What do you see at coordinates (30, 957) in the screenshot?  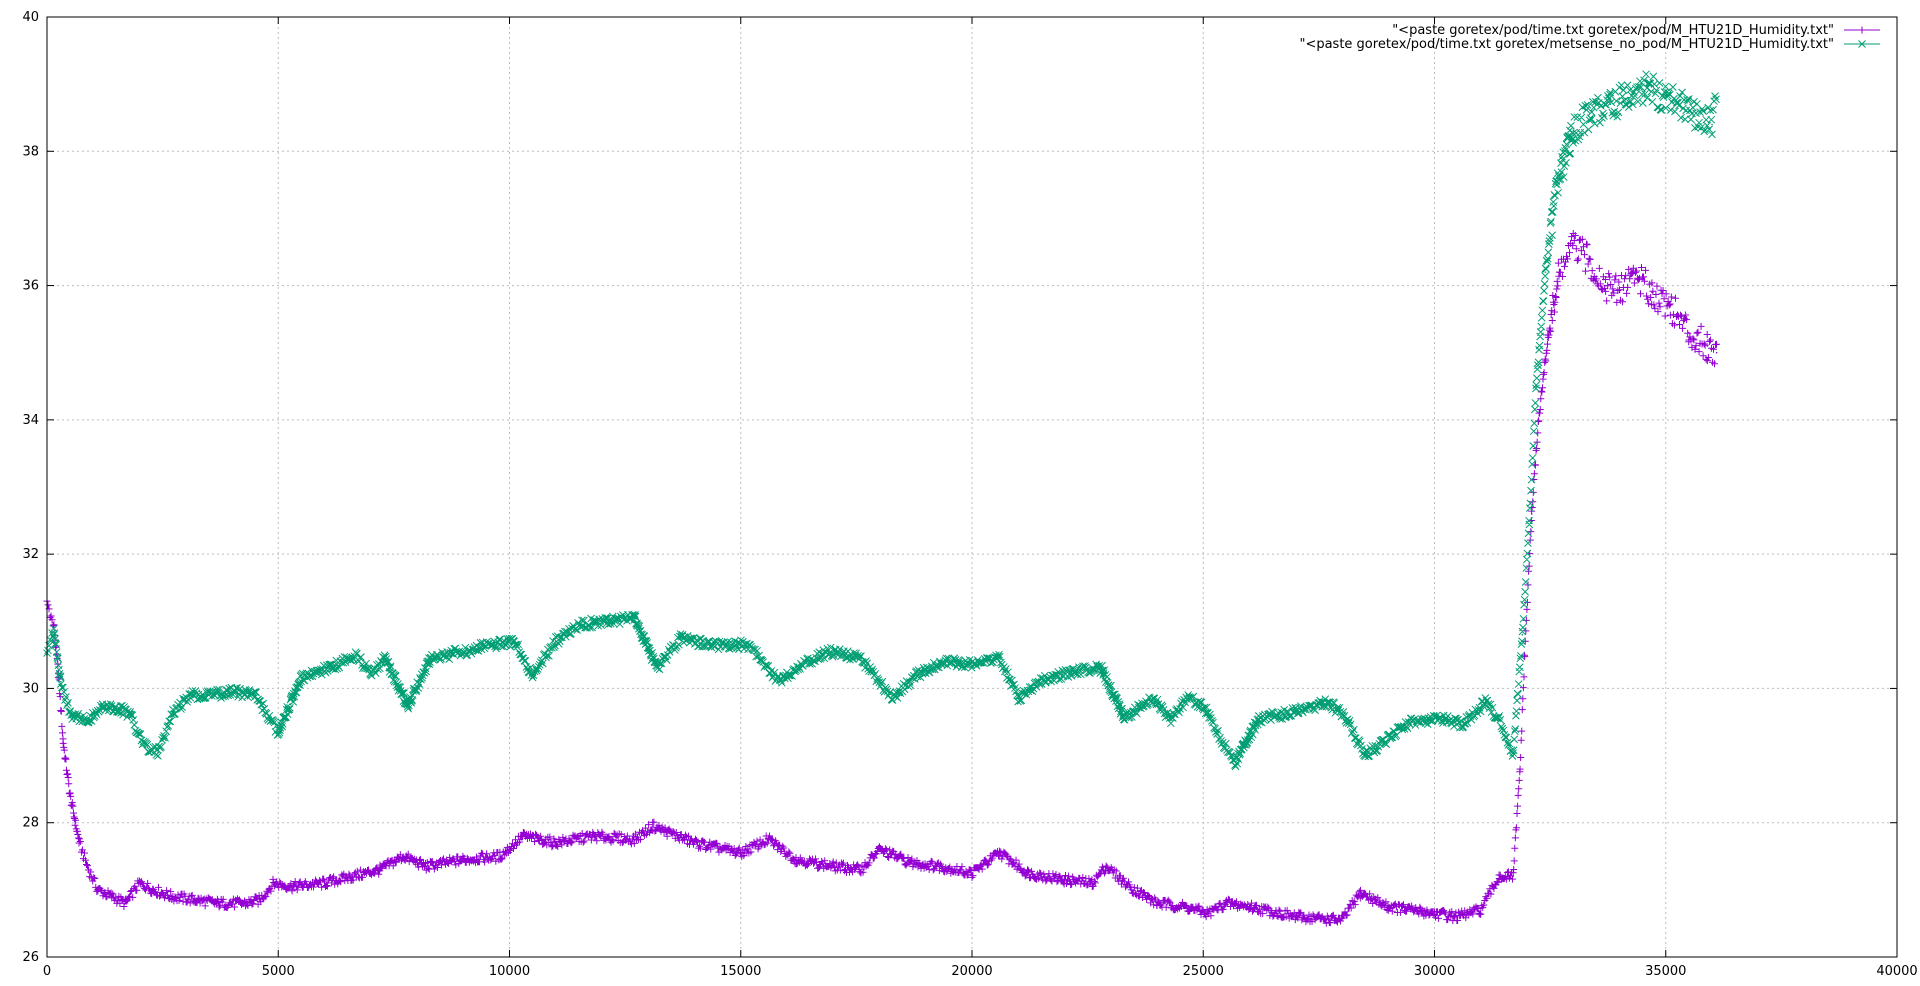 I see `y-tick-label: 26` at bounding box center [30, 957].